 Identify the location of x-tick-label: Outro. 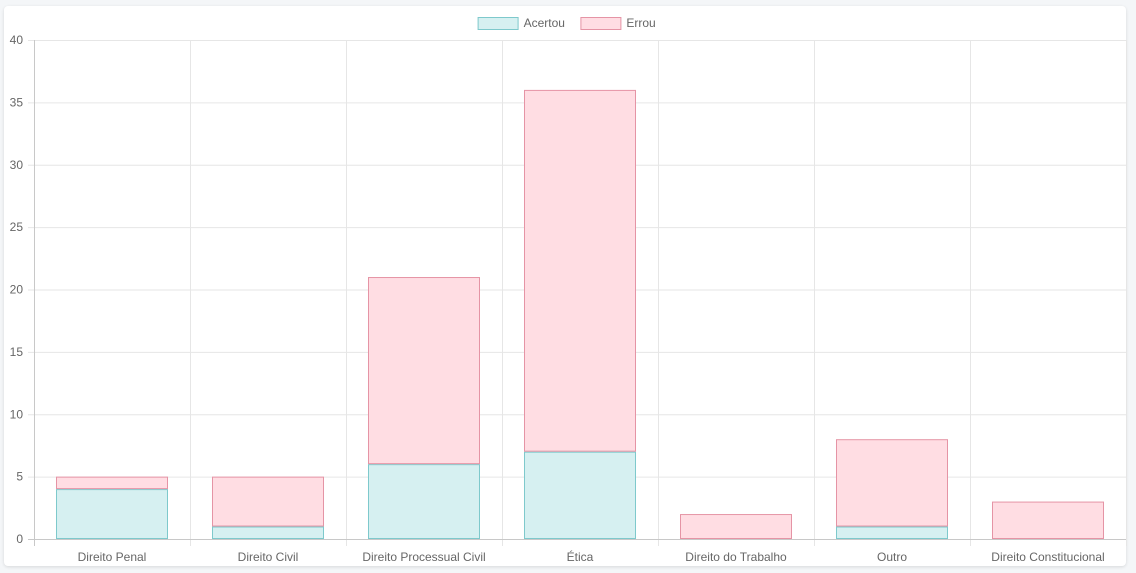
(892, 557).